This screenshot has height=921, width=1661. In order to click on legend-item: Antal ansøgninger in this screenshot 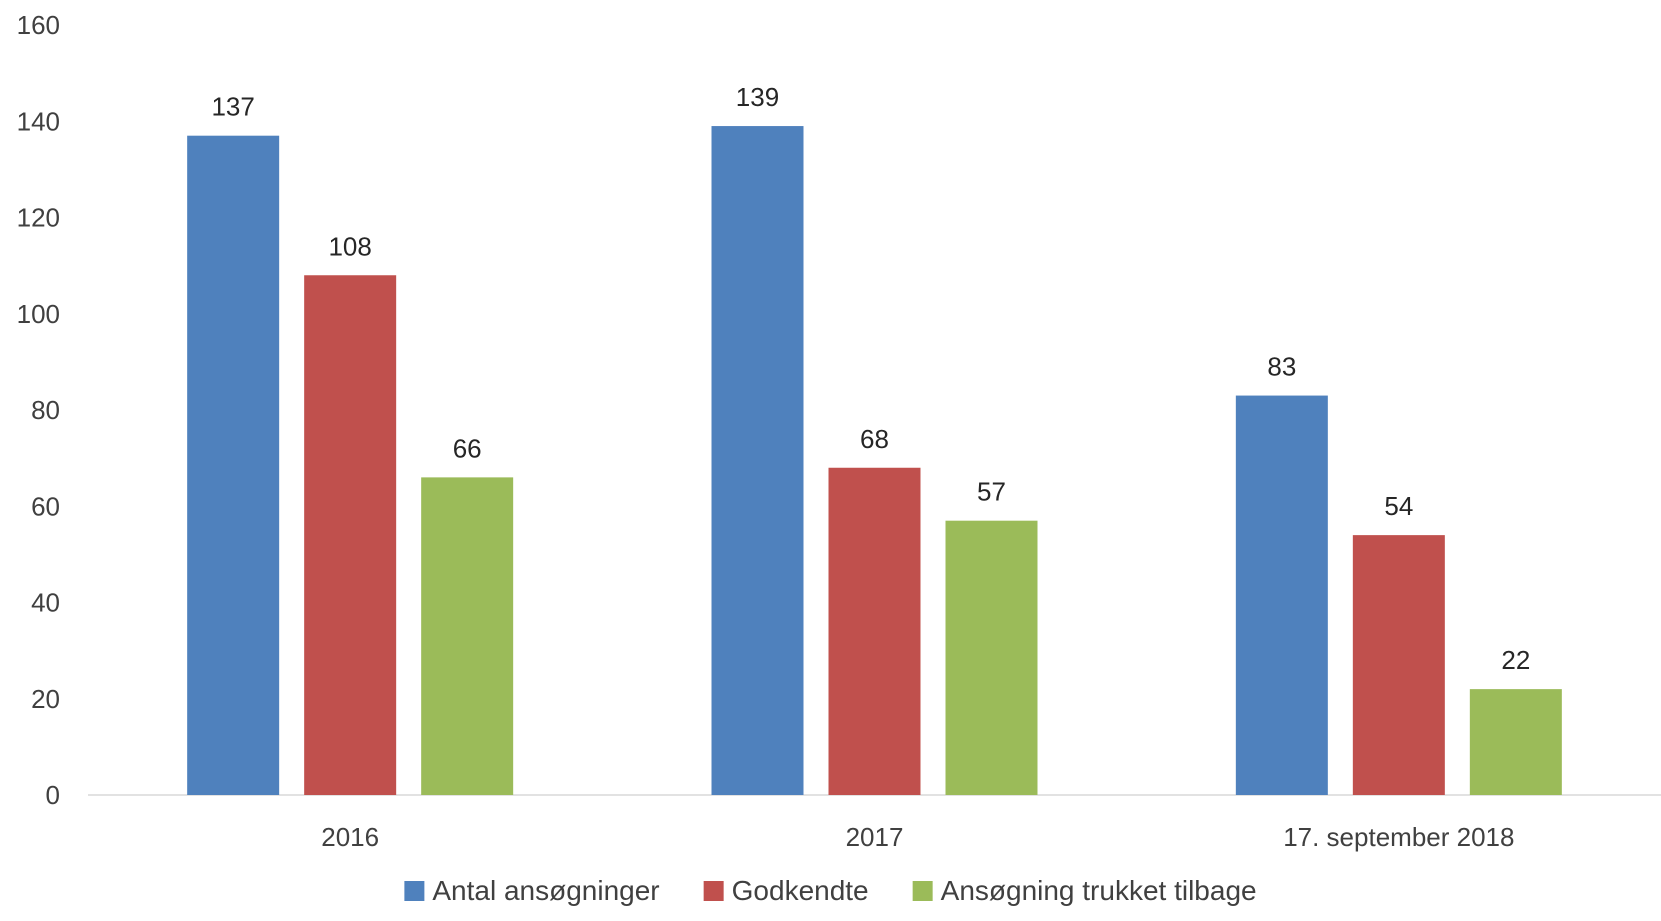, I will do `click(532, 890)`.